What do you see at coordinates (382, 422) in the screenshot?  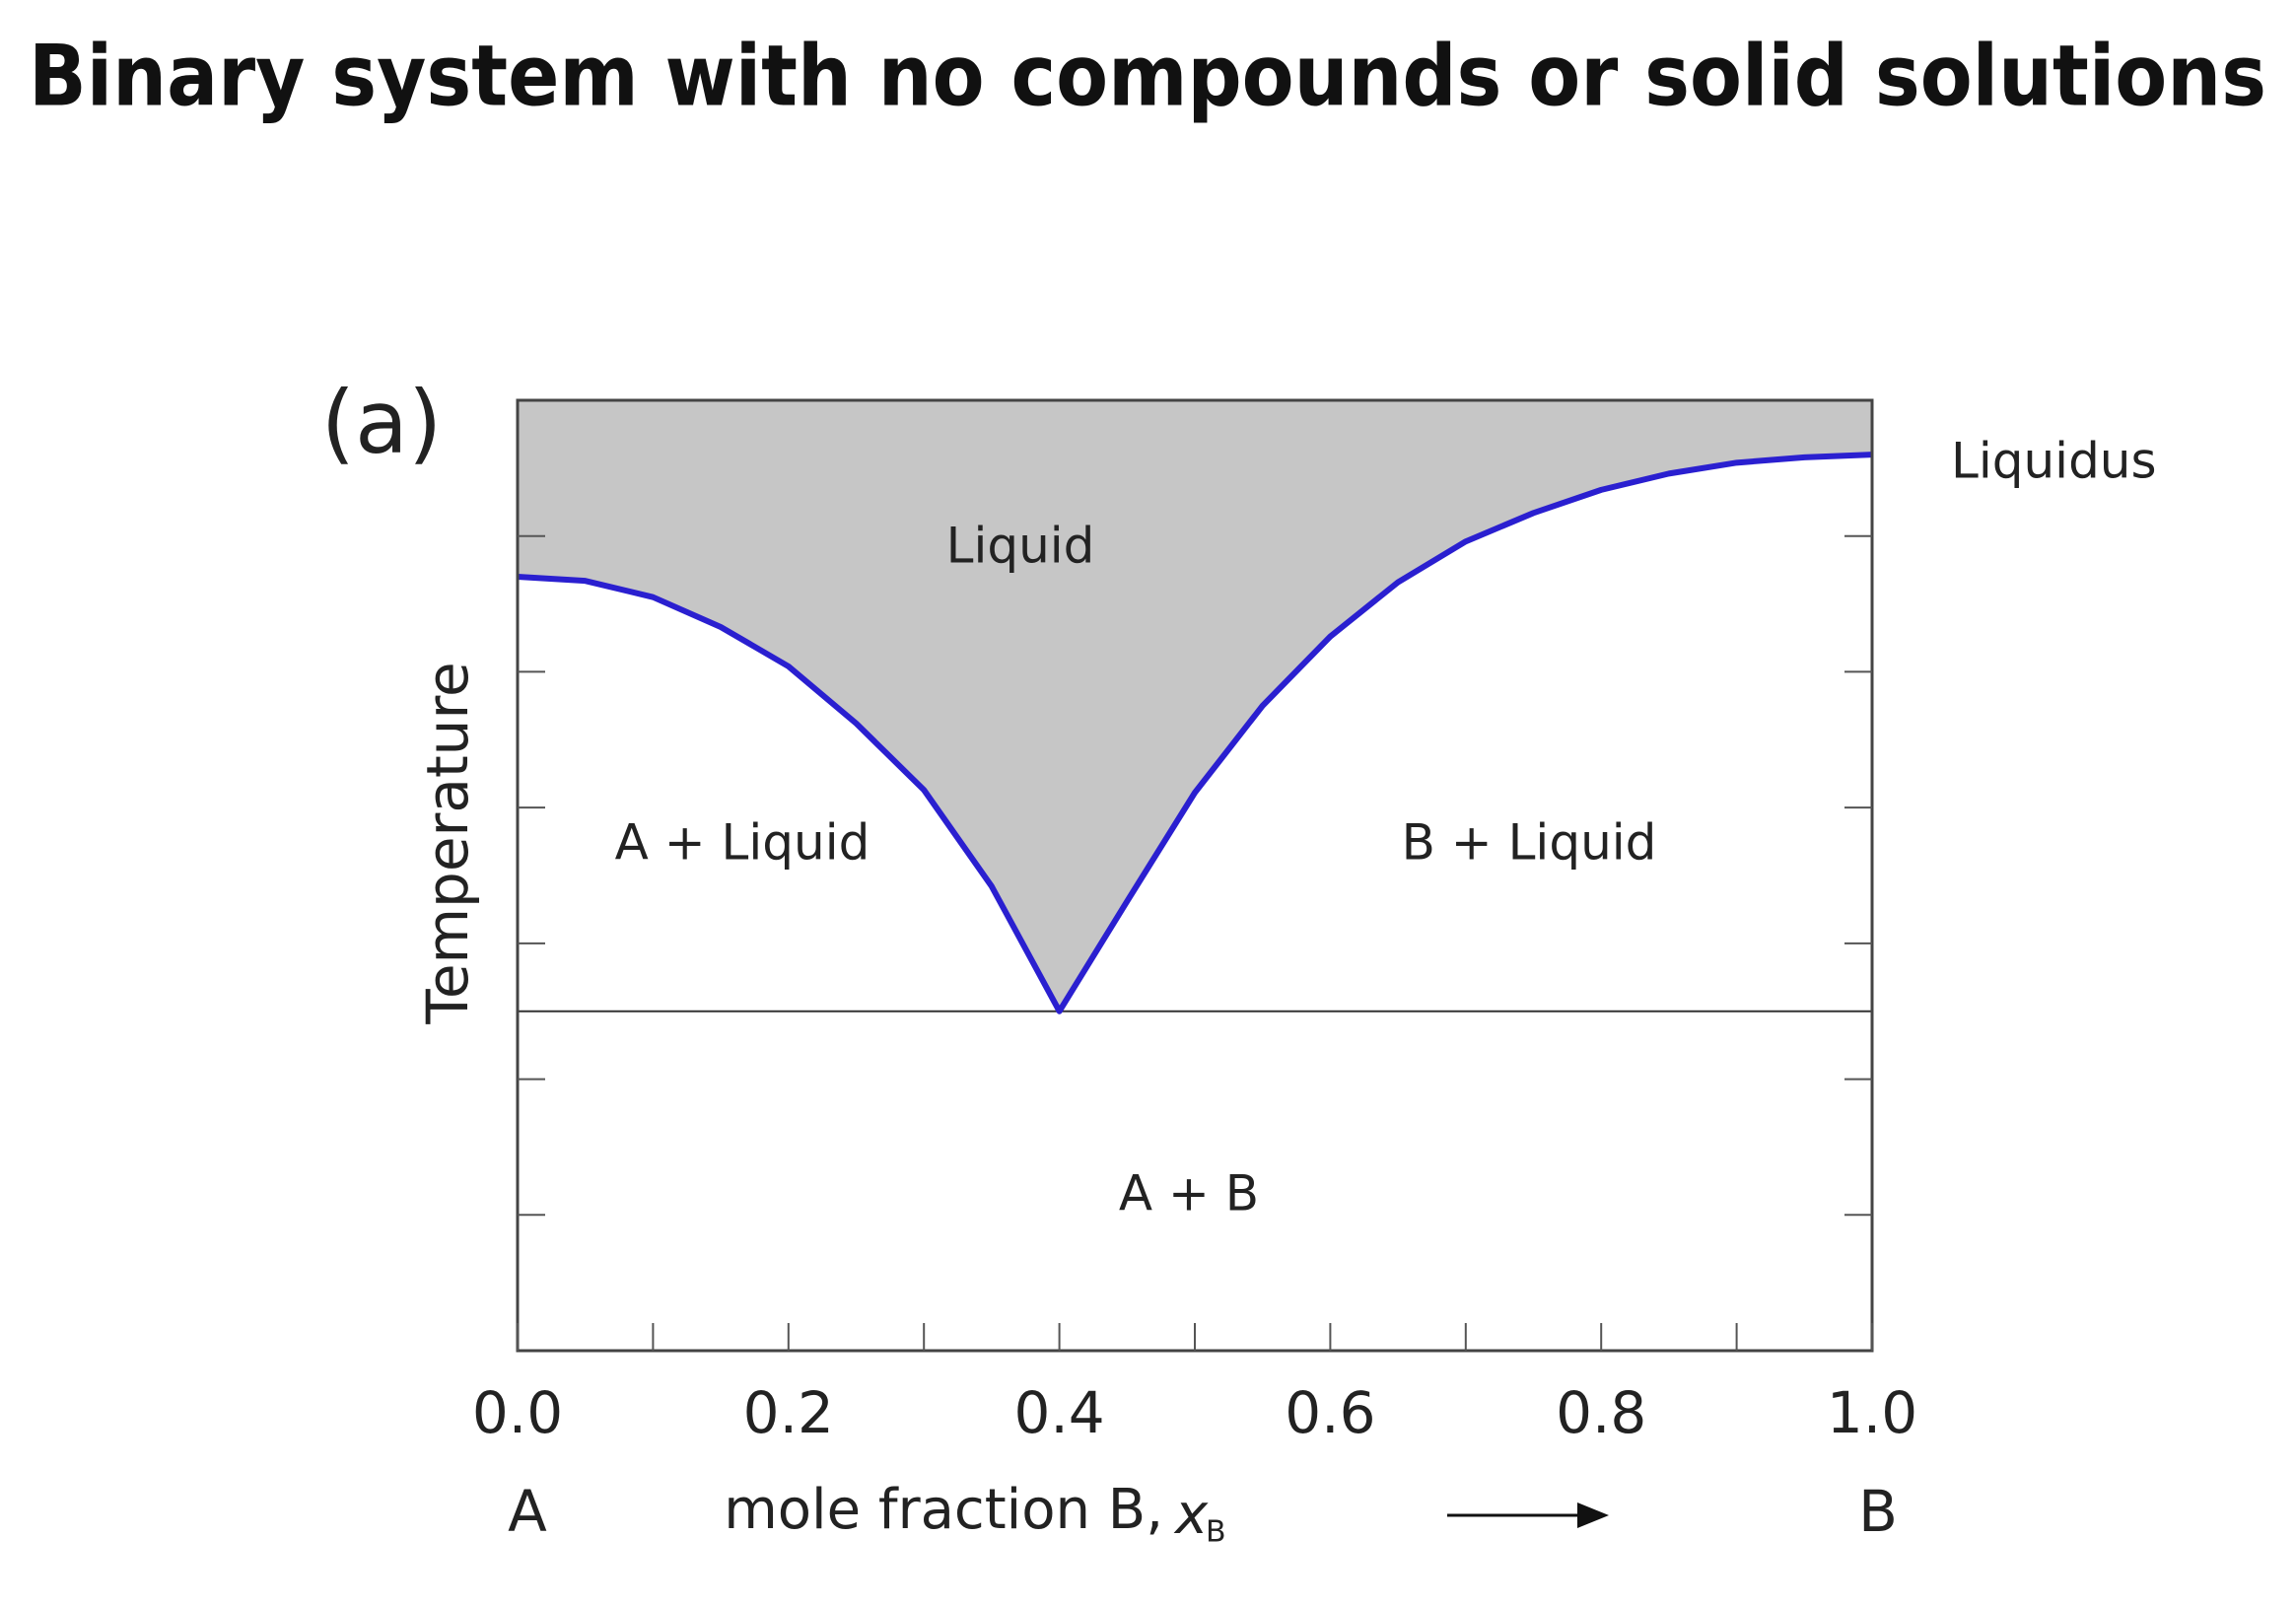 I see `panel-label: (a)` at bounding box center [382, 422].